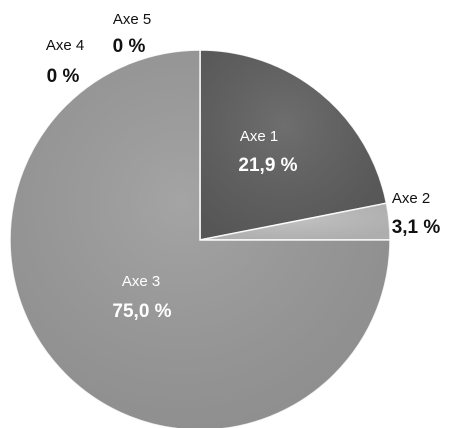 This screenshot has width=460, height=428. Describe the element at coordinates (267, 165) in the screenshot. I see `slice-value-label: 21,9 %` at that location.